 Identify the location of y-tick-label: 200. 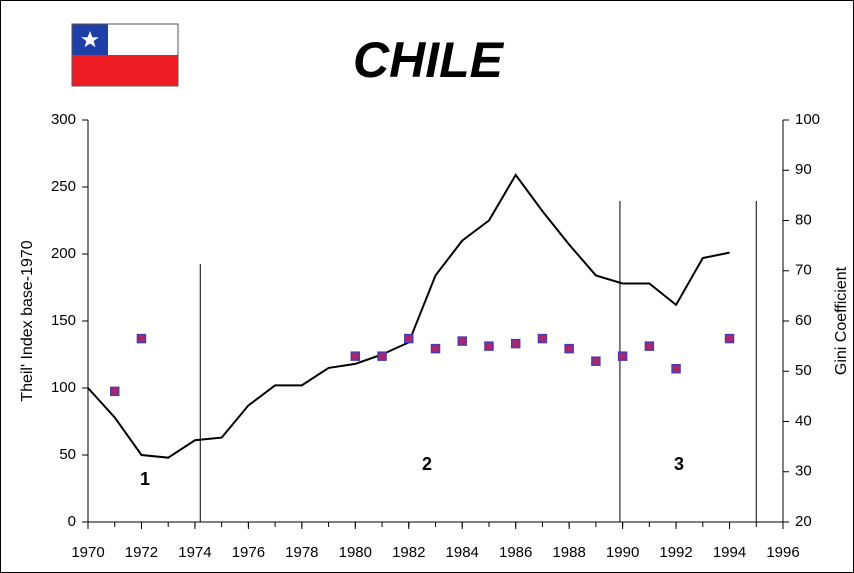
(63, 253).